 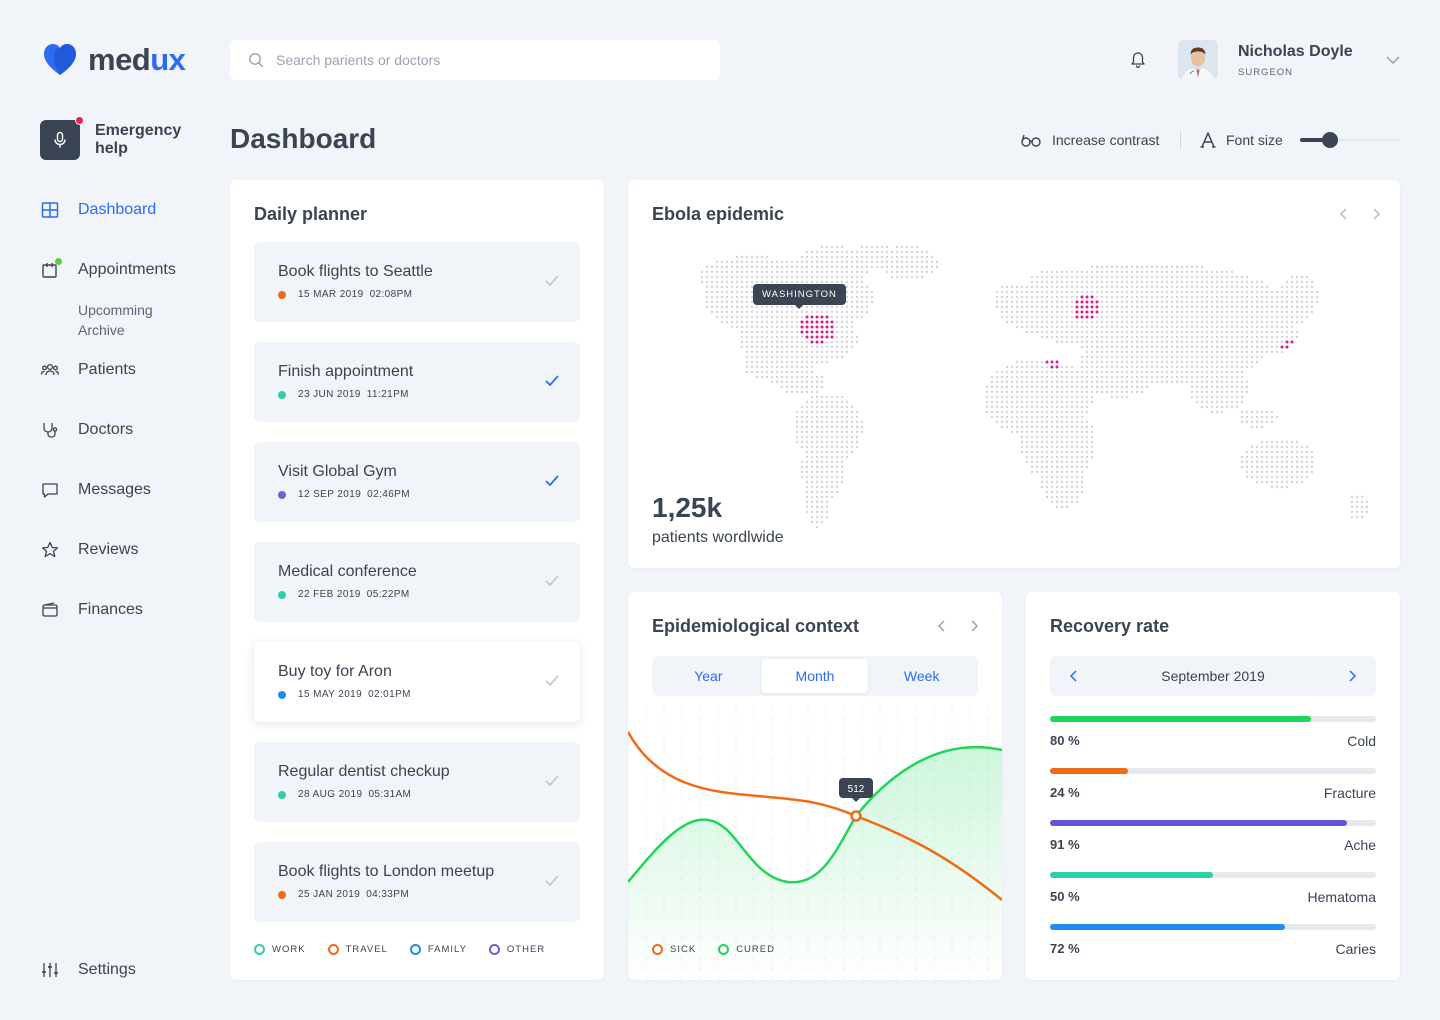 I want to click on sidebar-subitem-upcoming: Upcomming, so click(x=115, y=310).